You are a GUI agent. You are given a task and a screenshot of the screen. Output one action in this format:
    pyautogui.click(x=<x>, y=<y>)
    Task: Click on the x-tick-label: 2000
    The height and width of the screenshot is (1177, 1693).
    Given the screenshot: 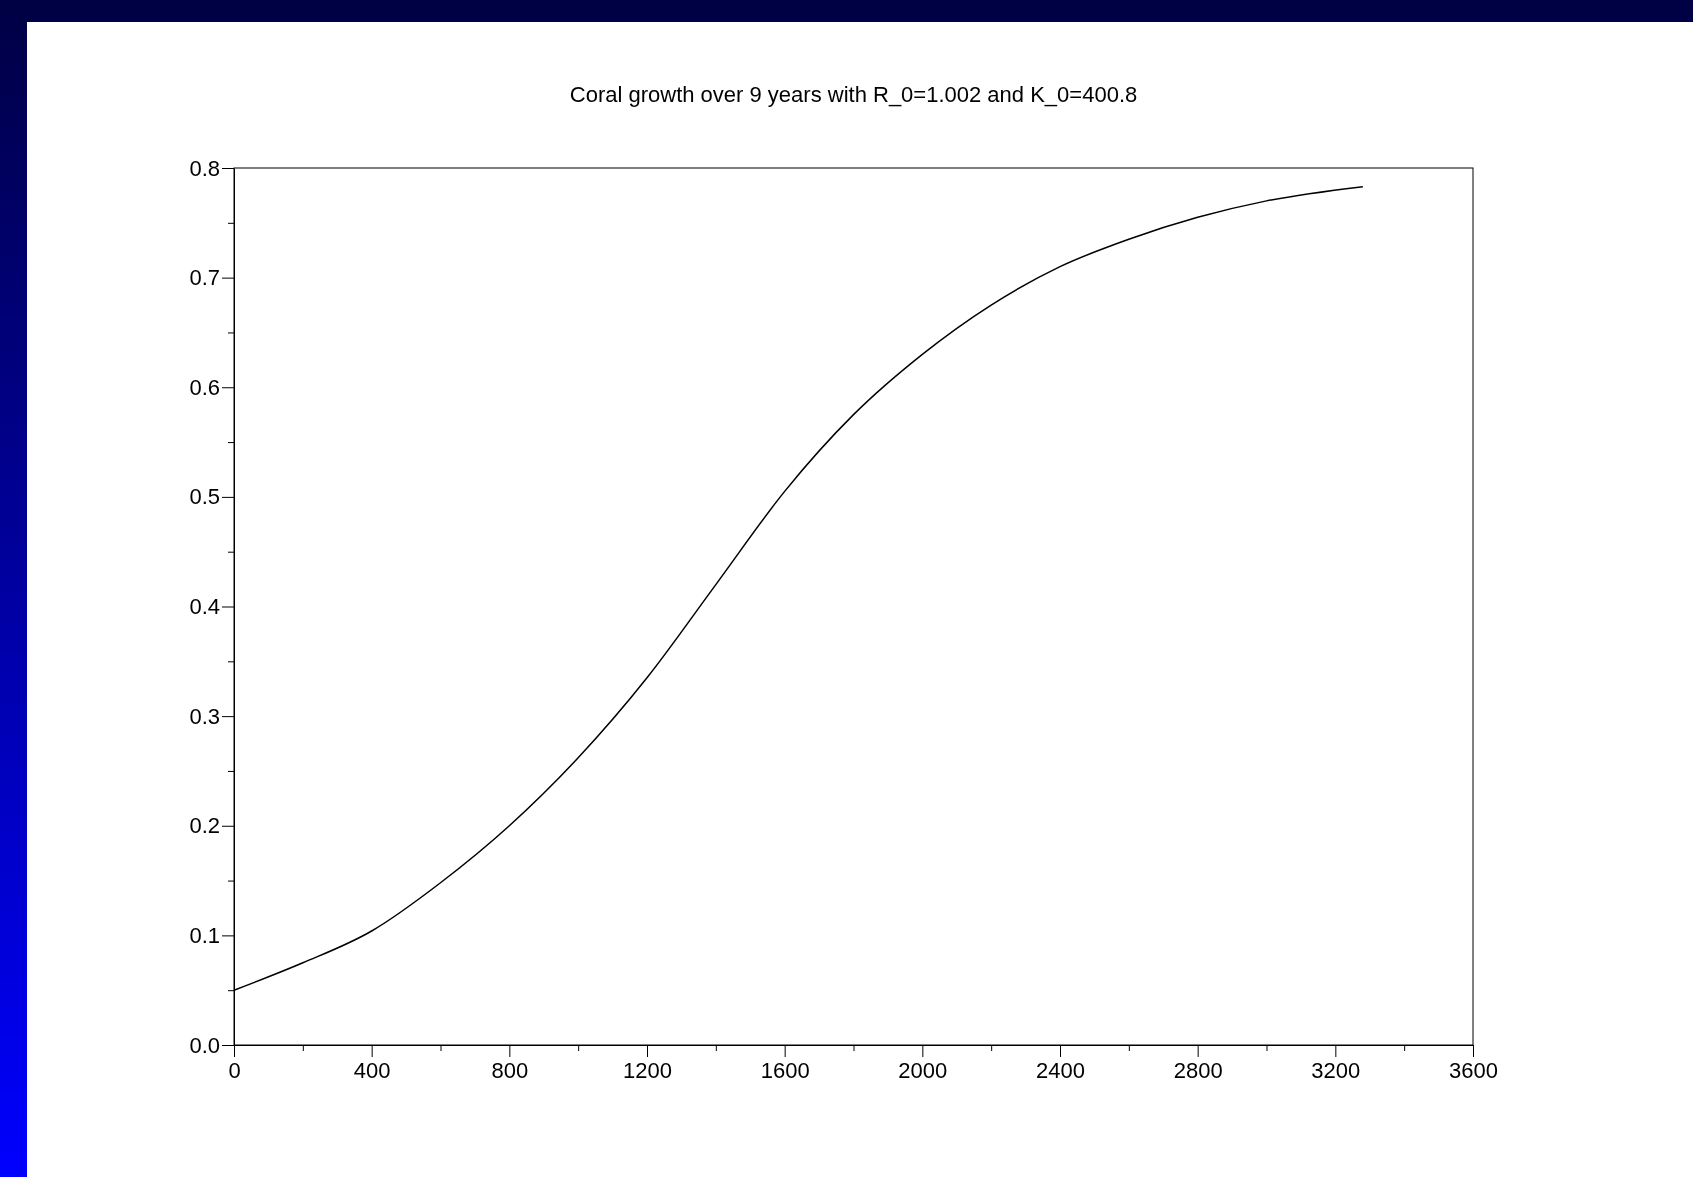 What is the action you would take?
    pyautogui.click(x=923, y=1071)
    